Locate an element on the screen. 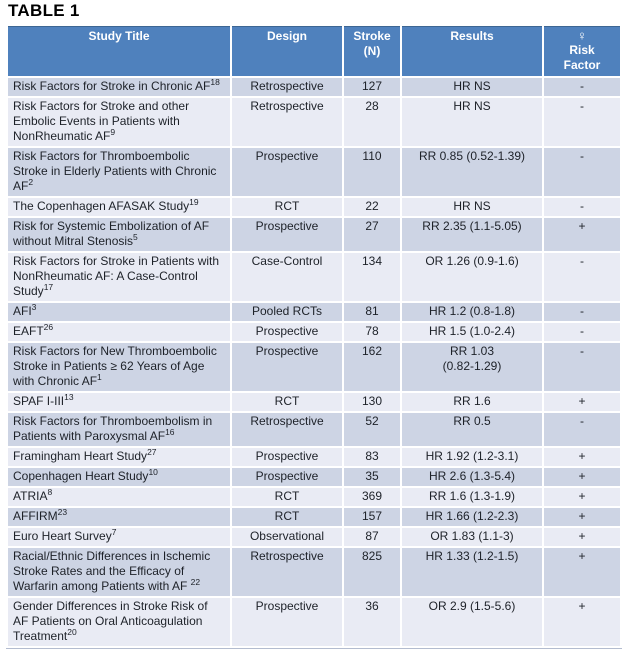 Image resolution: width=628 pixels, height=661 pixels. design-cell: Observational is located at coordinates (287, 537).